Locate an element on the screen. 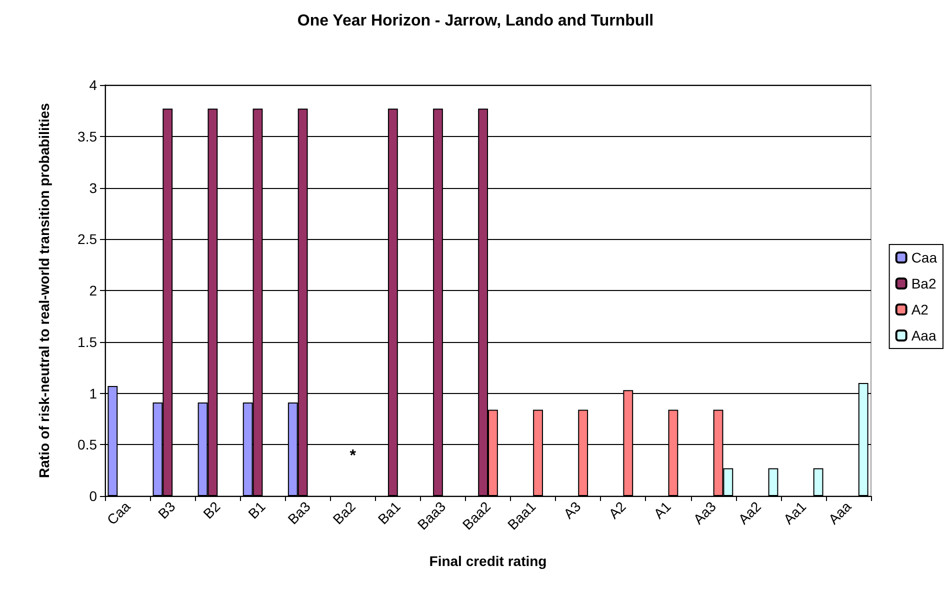 This screenshot has height=593, width=951. chart-title: One Year Horizon - Jarrow, Lando and Turnbull is located at coordinates (475, 21).